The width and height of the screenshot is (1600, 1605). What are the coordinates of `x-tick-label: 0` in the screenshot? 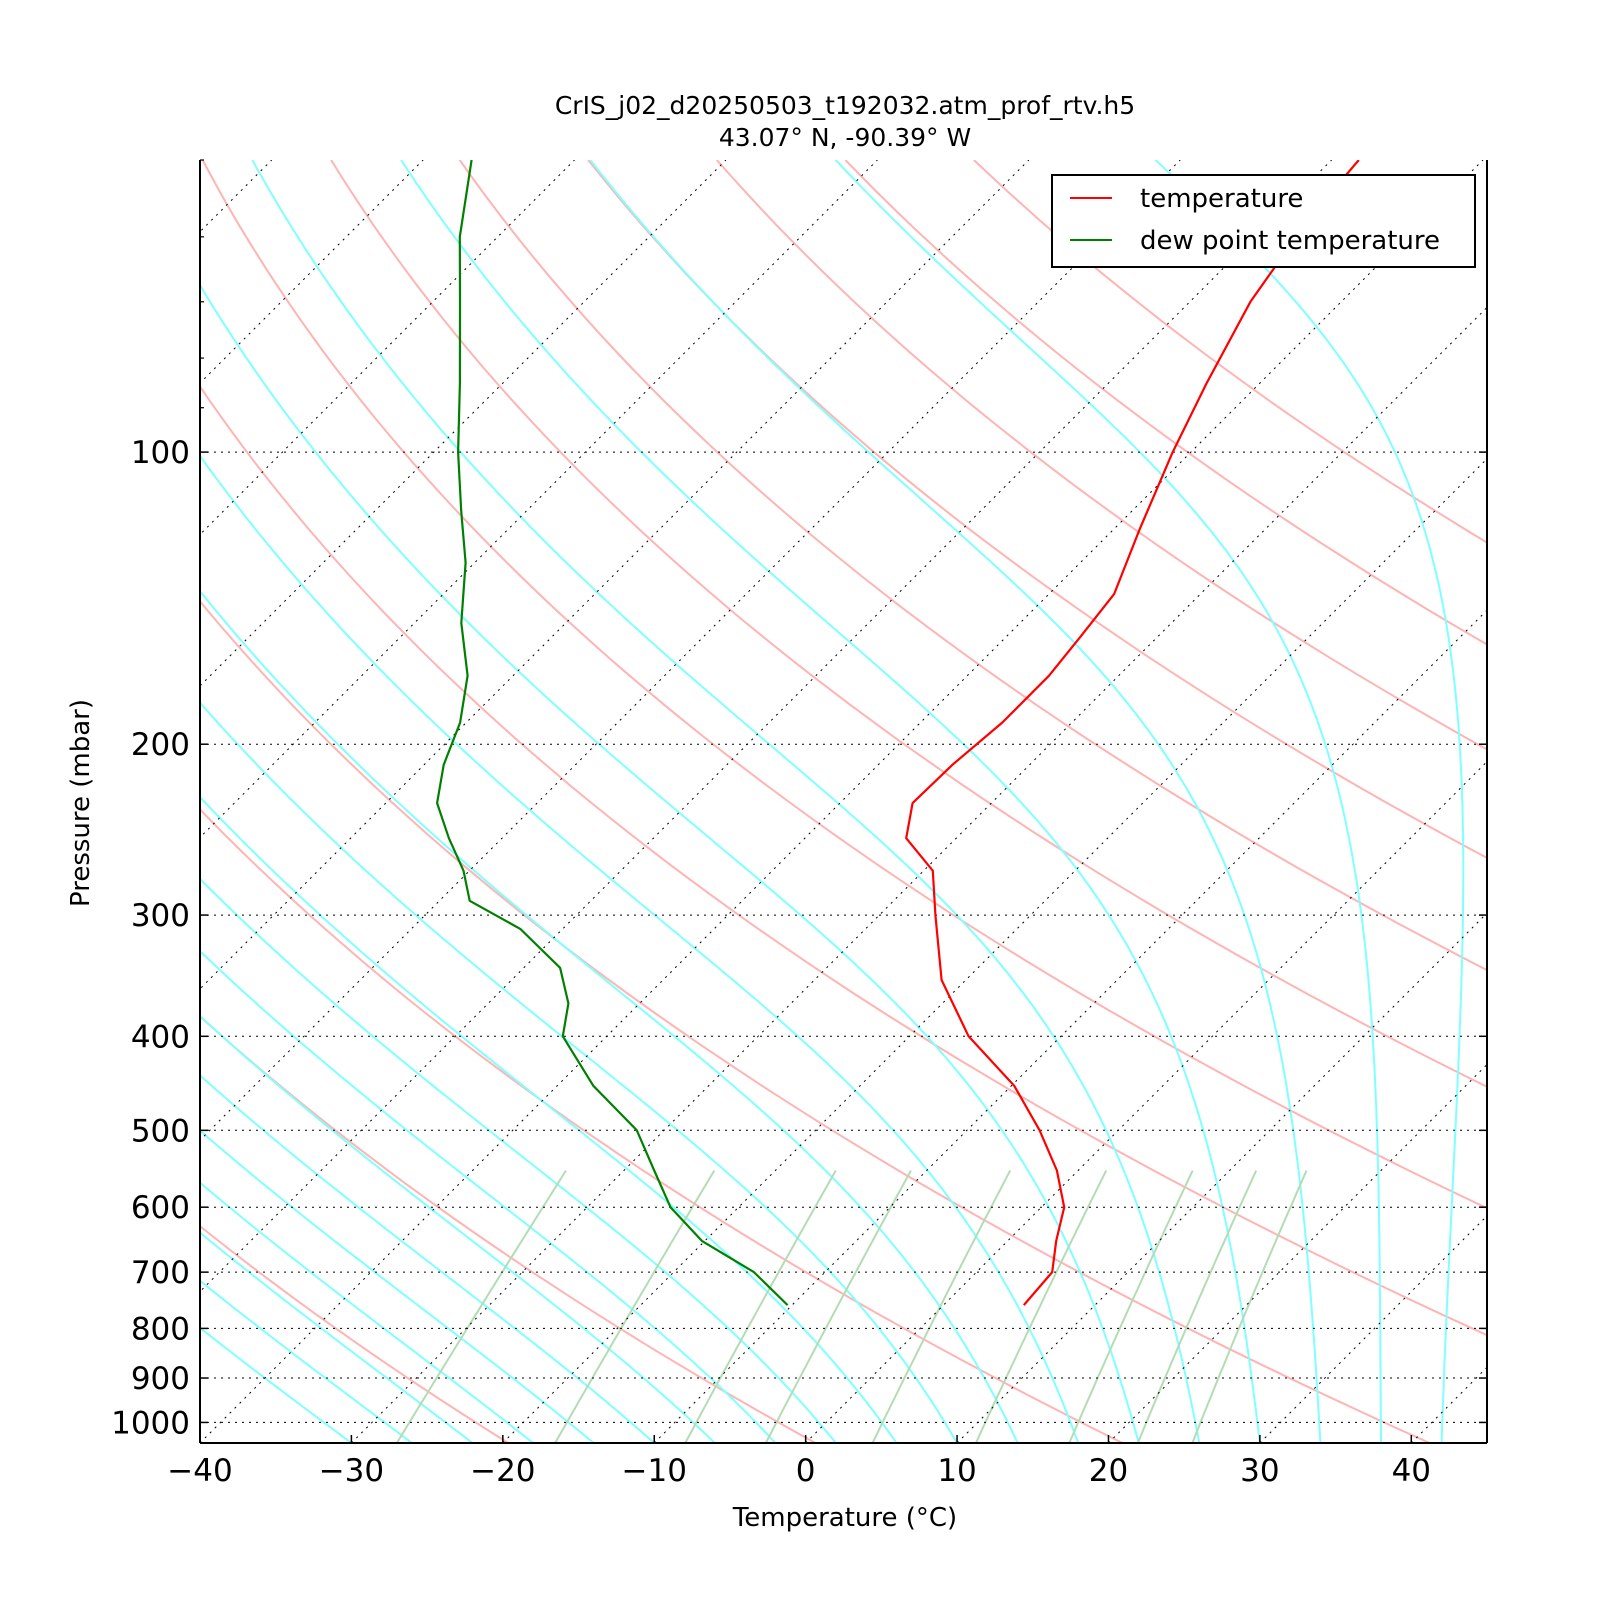 It's located at (806, 1471).